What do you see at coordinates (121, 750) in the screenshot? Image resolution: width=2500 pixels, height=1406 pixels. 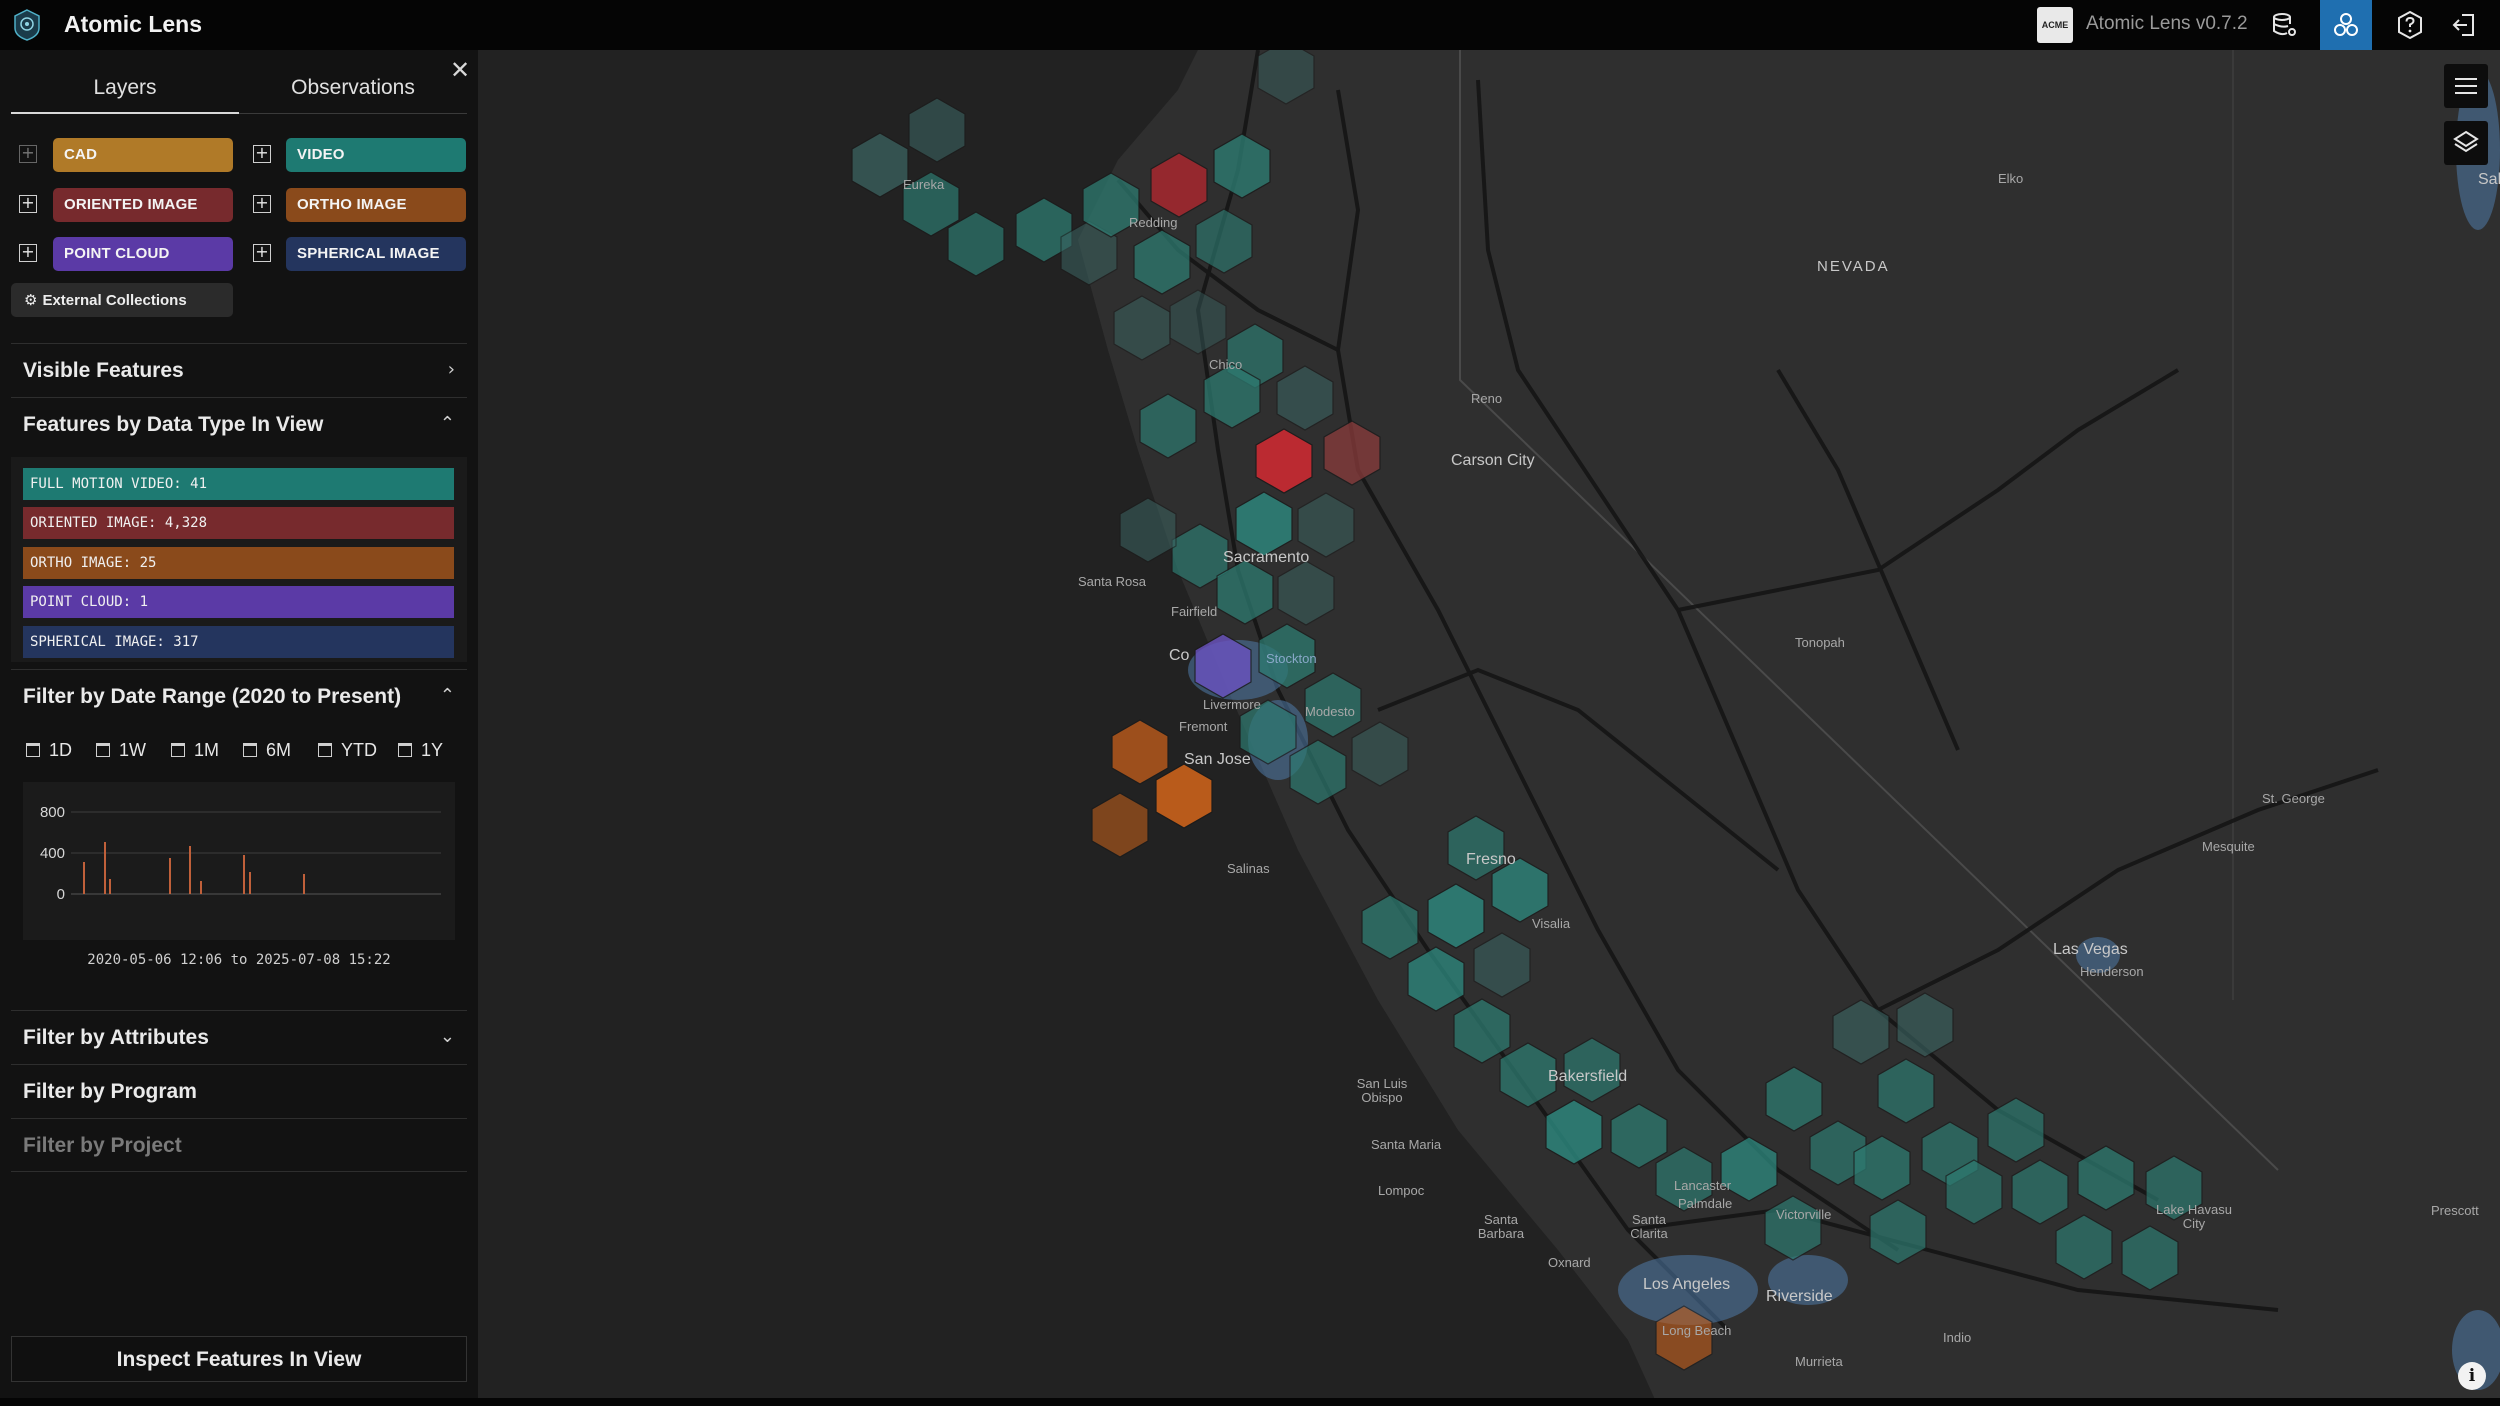 I see `date-preset-1w: 1W` at bounding box center [121, 750].